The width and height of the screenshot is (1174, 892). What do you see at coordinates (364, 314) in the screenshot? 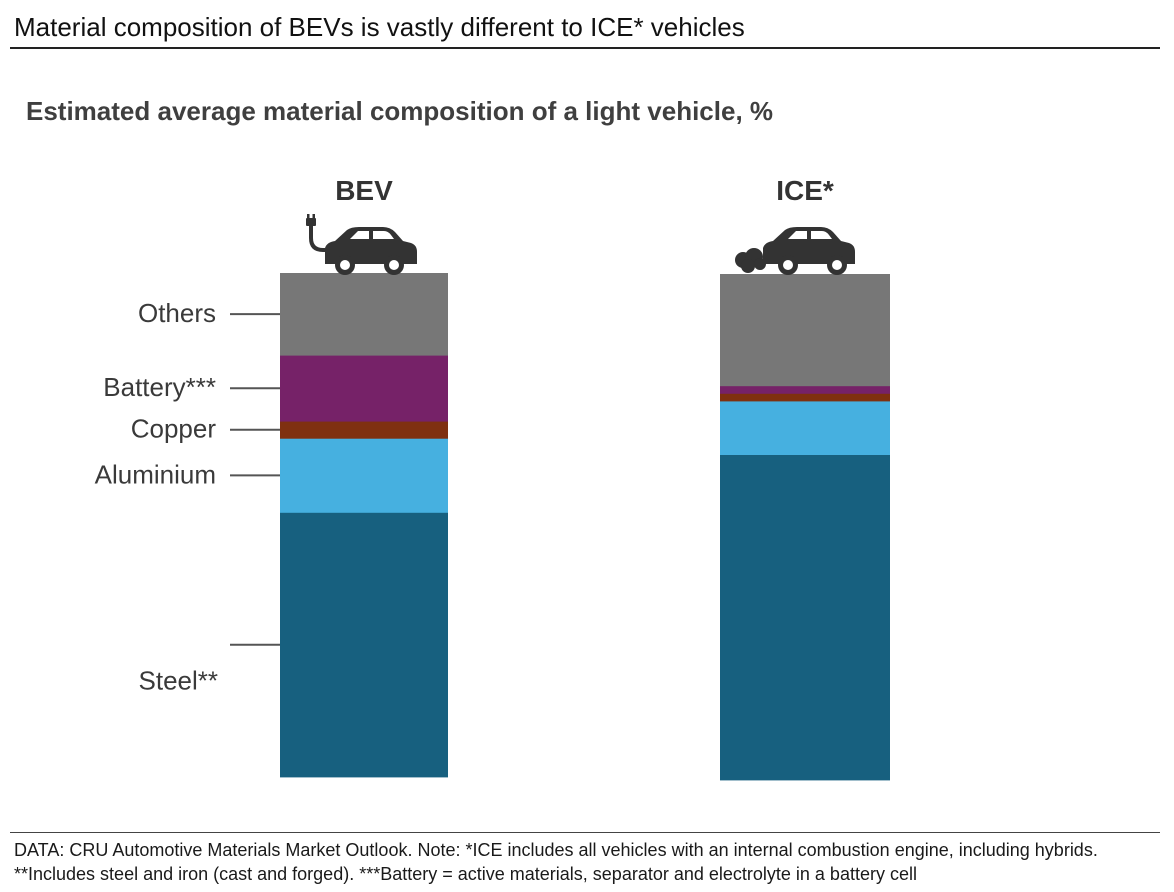
I see `bar-segment-bev-others` at bounding box center [364, 314].